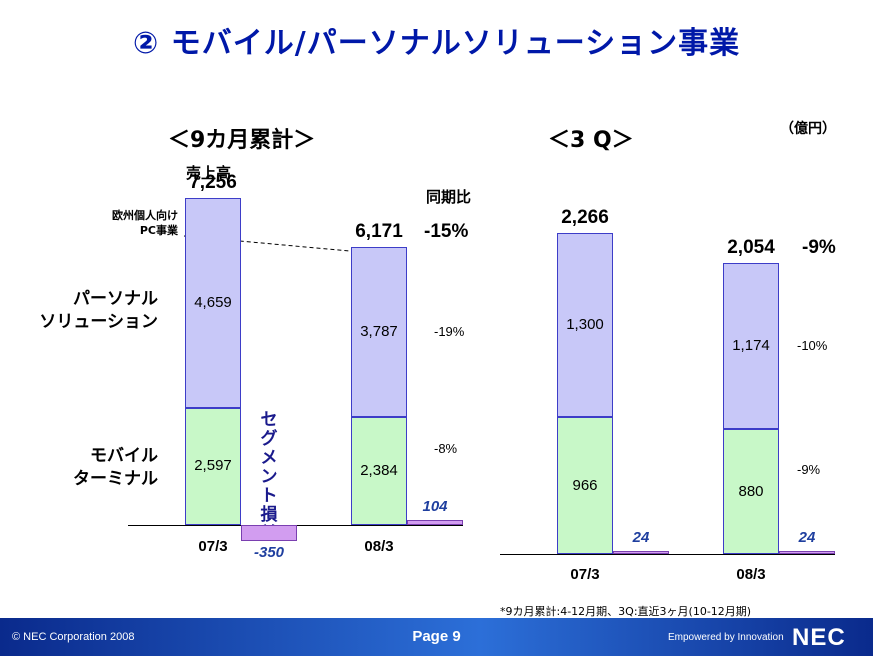 This screenshot has width=873, height=656. I want to click on chart-9m-yoy-total: -15%, so click(446, 231).